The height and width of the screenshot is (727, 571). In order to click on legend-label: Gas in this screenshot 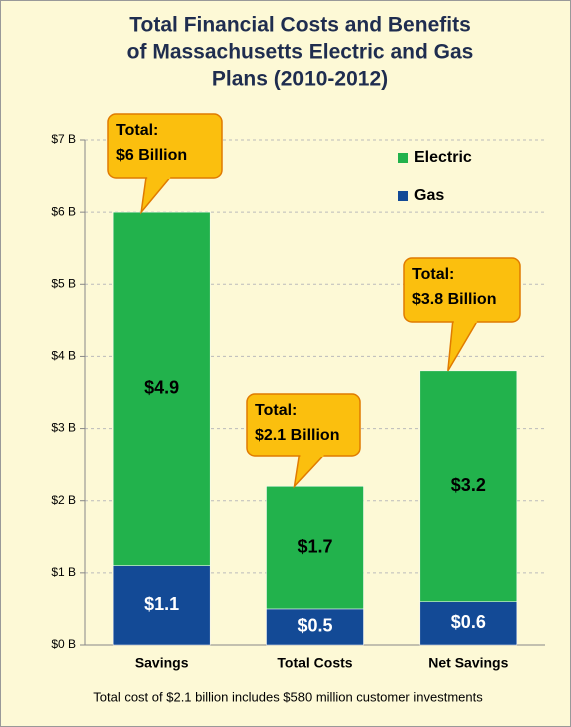, I will do `click(429, 195)`.